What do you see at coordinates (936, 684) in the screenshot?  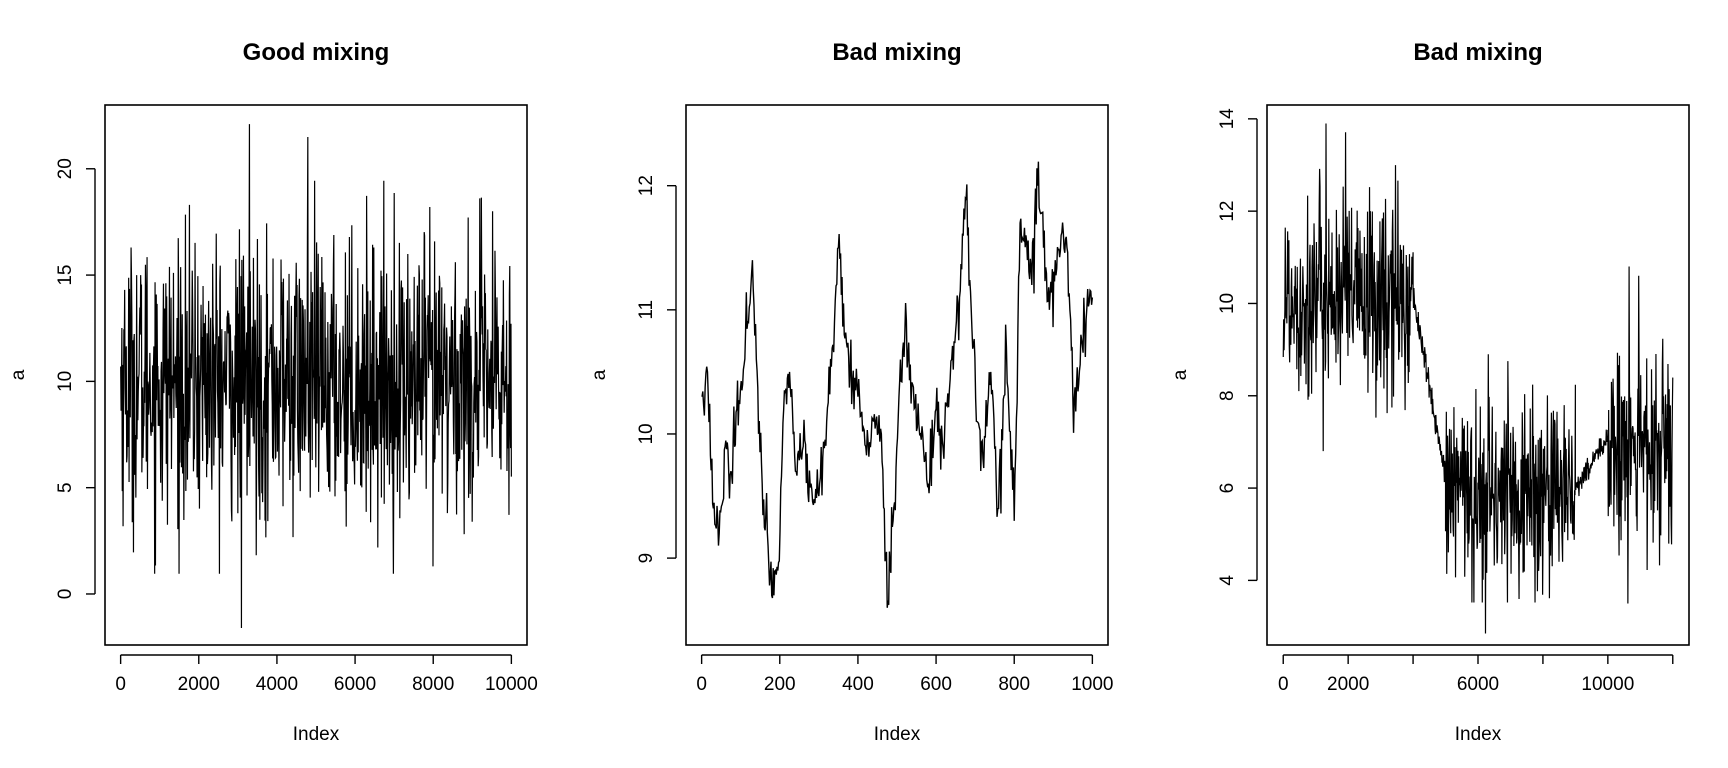 I see `x-tick-label: 600` at bounding box center [936, 684].